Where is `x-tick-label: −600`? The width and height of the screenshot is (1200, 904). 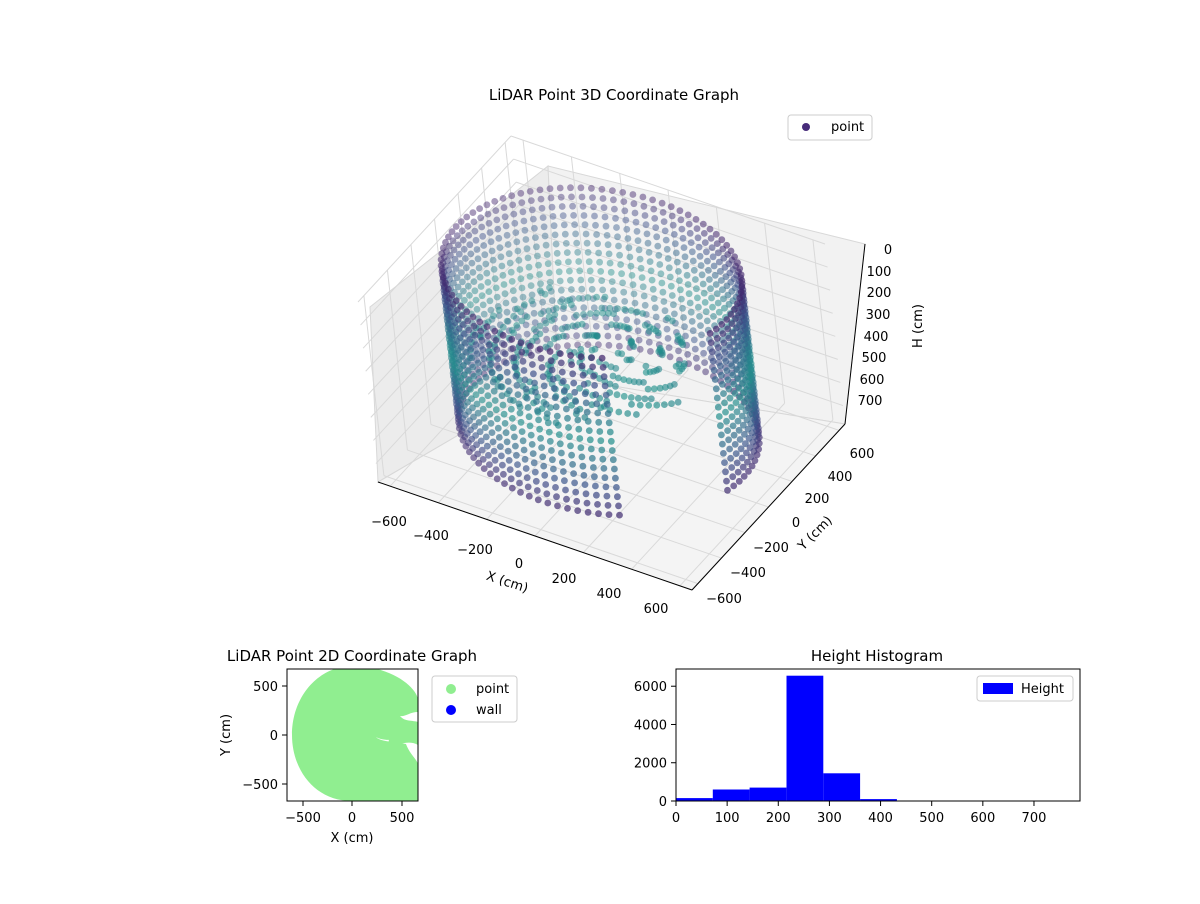 x-tick-label: −600 is located at coordinates (389, 522).